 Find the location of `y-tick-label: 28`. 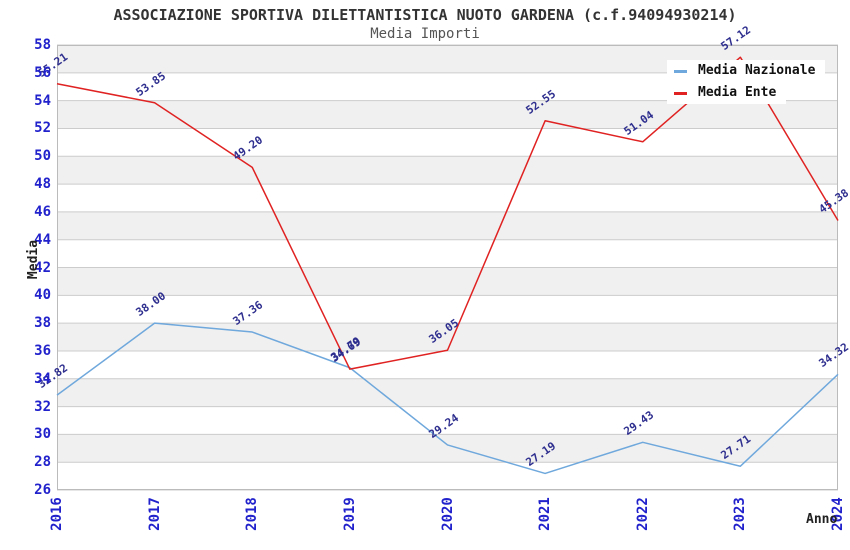

y-tick-label: 28 is located at coordinates (42, 462).